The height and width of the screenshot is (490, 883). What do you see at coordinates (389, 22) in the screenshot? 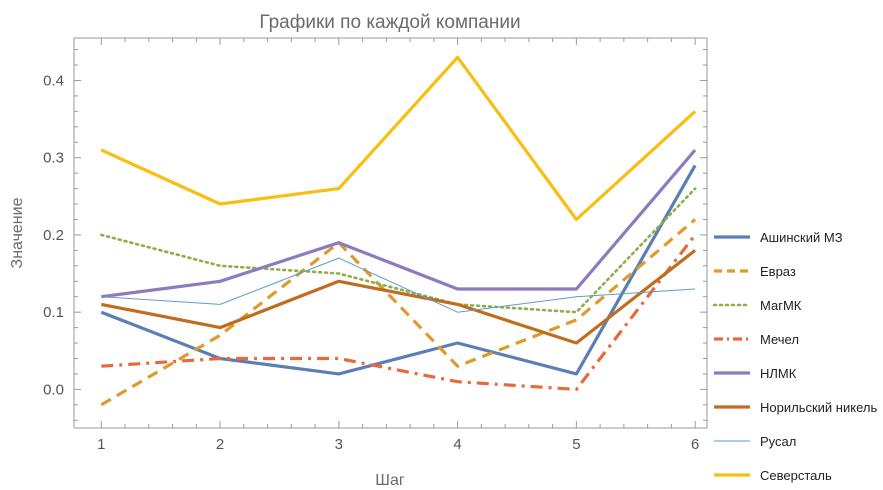
I see `chart-title: Графики по каждой компании` at bounding box center [389, 22].